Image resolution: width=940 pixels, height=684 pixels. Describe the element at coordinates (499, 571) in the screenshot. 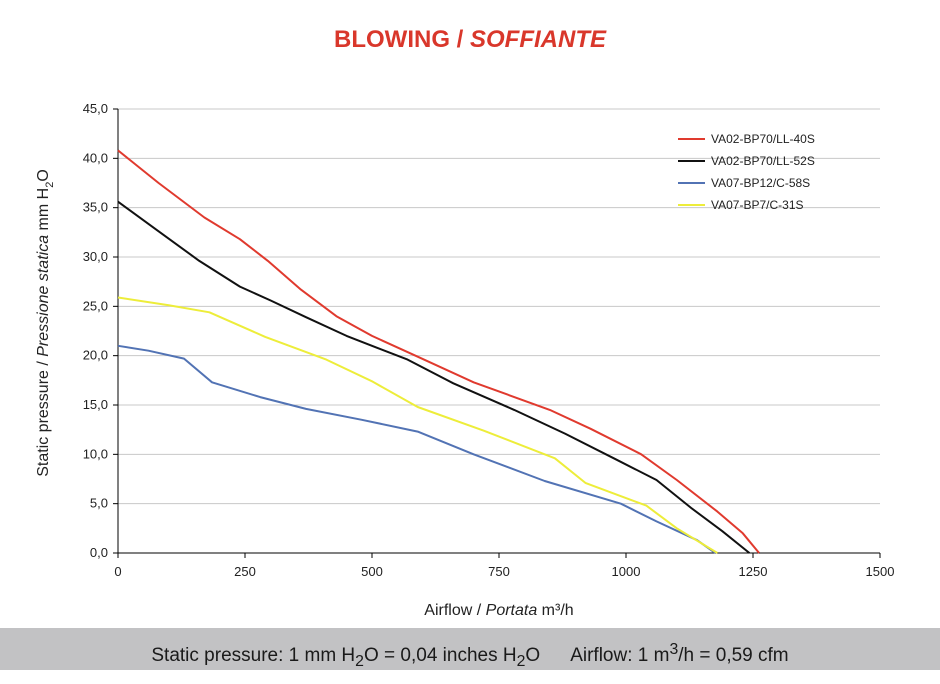

I see `x-tick-label: 750` at that location.